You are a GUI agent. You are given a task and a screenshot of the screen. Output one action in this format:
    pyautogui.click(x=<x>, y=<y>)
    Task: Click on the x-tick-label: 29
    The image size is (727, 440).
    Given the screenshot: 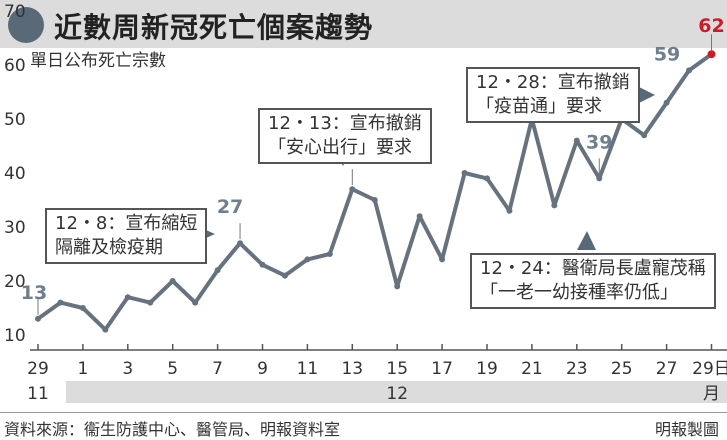 What is the action you would take?
    pyautogui.click(x=38, y=369)
    